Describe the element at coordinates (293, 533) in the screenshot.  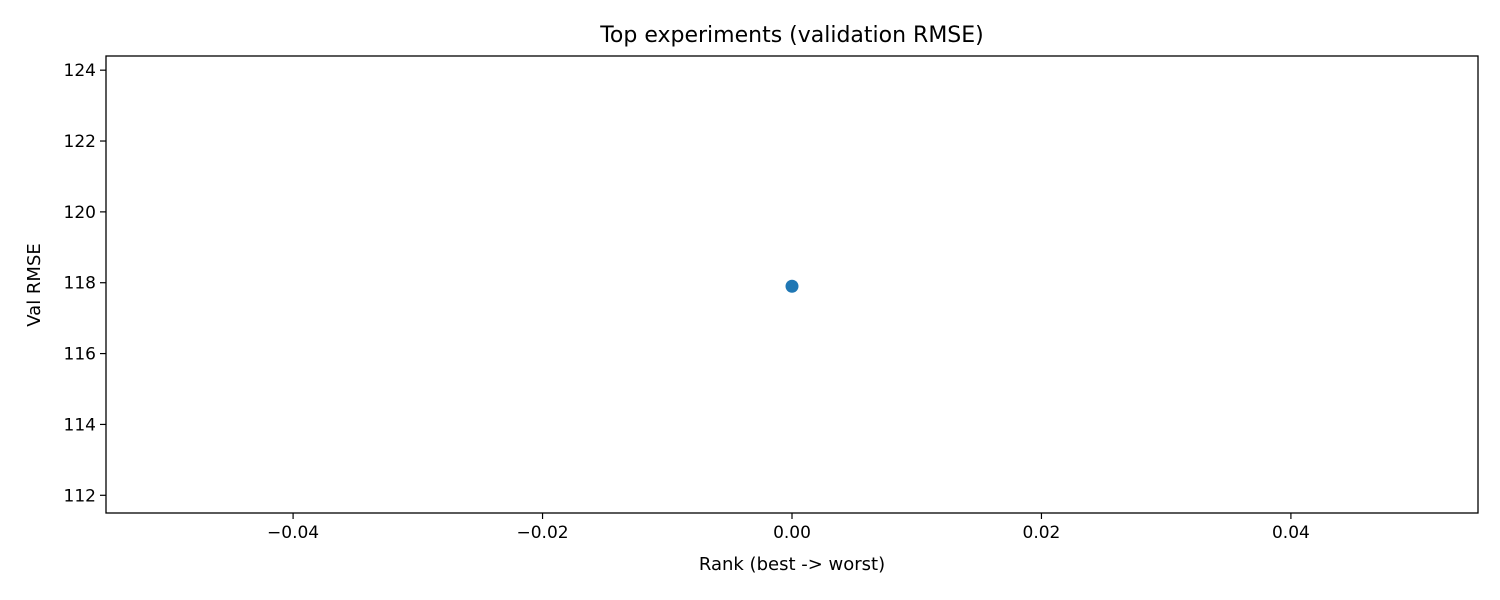
I see `x-tick-label: −0.04` at that location.